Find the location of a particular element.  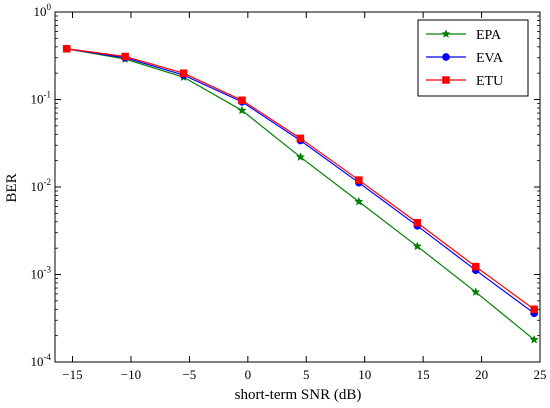

legend-marker-epa is located at coordinates (446, 33).